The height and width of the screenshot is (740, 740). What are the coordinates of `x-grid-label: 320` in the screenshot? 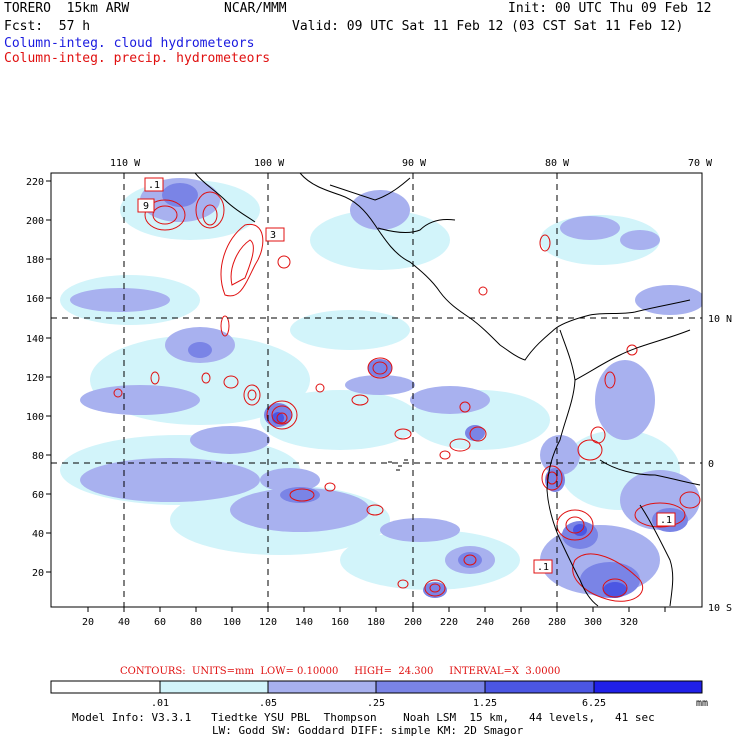 It's located at (629, 622).